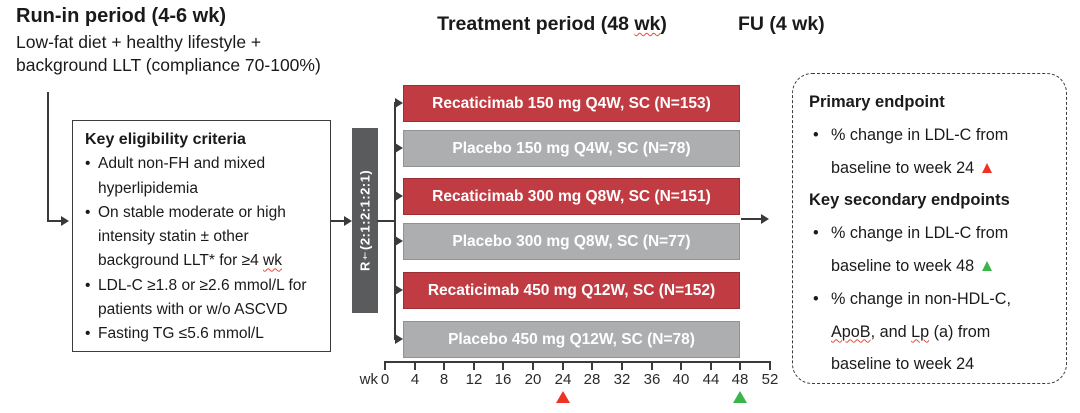 The height and width of the screenshot is (413, 1080). What do you see at coordinates (851, 331) in the screenshot?
I see `secondary-endpoint-2-apob: ApoB` at bounding box center [851, 331].